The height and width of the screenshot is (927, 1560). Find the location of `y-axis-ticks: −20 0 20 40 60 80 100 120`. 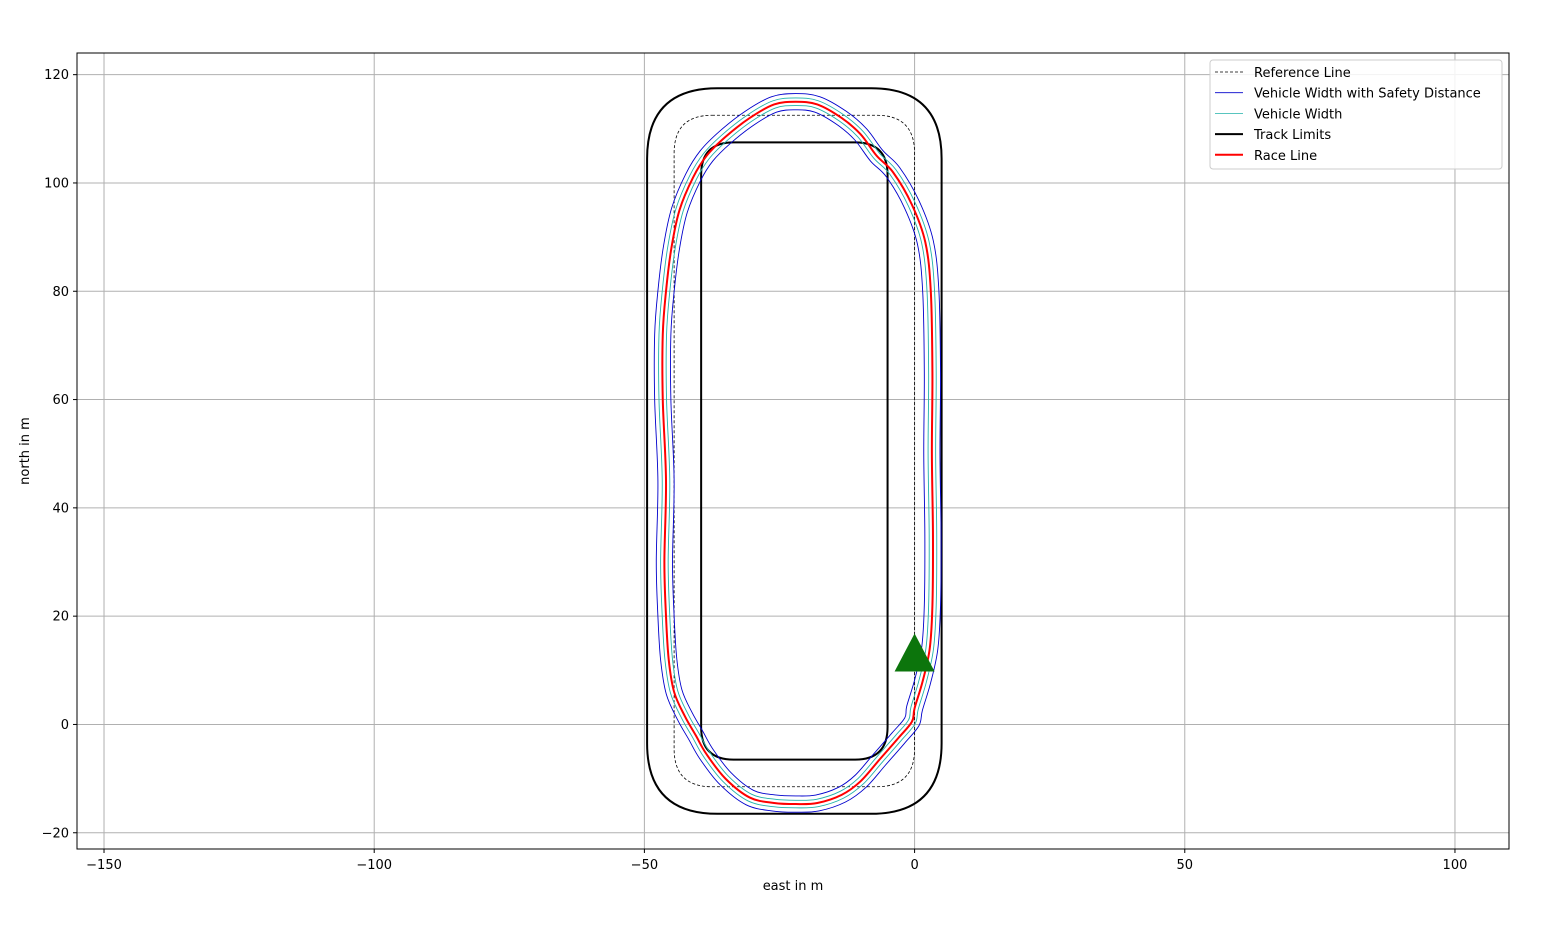

y-axis-ticks: −20 0 20 40 60 80 100 120 is located at coordinates (59, 454).